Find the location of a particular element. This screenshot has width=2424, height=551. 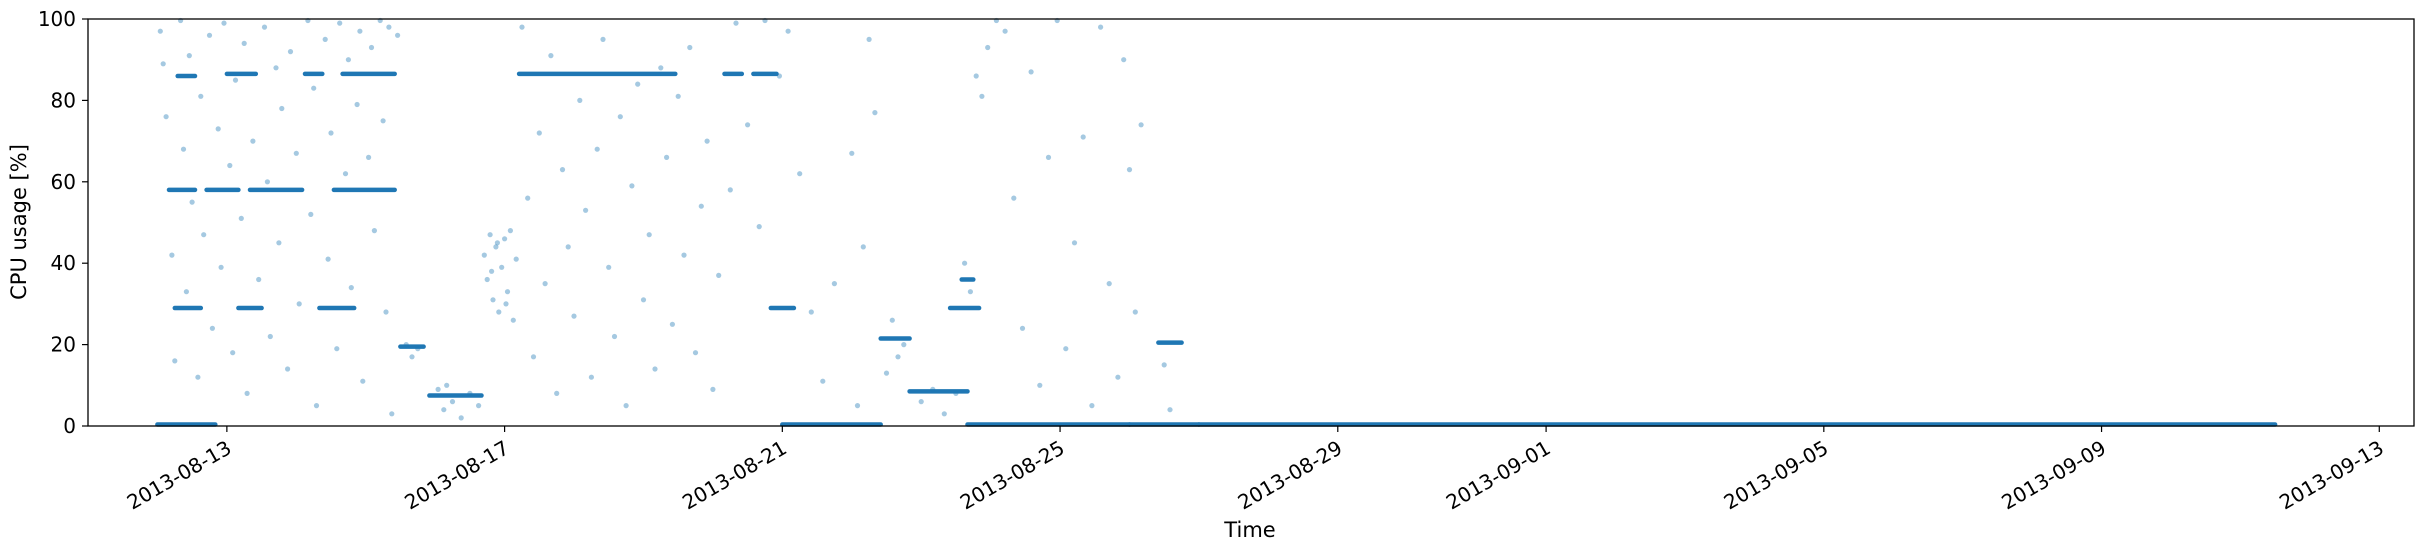

x-tick-label: 2013-09-13 is located at coordinates (2331, 475).